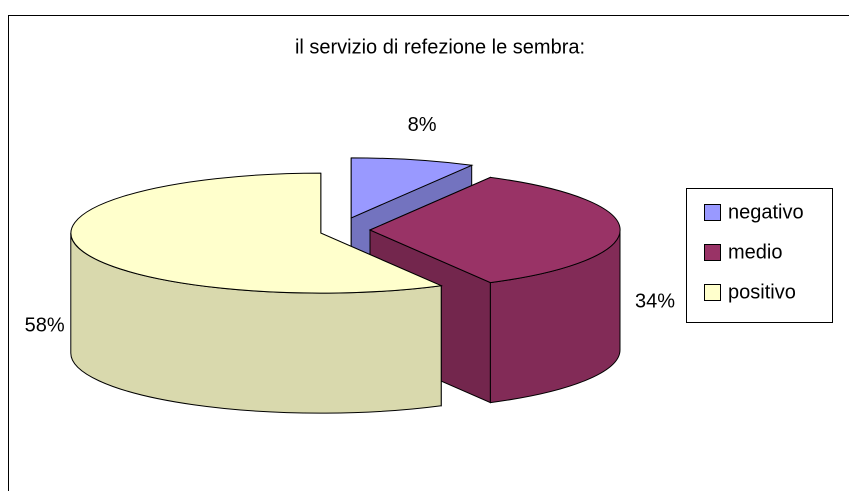 This screenshot has height=496, width=849. Describe the element at coordinates (755, 252) in the screenshot. I see `legend-label: medio` at that location.